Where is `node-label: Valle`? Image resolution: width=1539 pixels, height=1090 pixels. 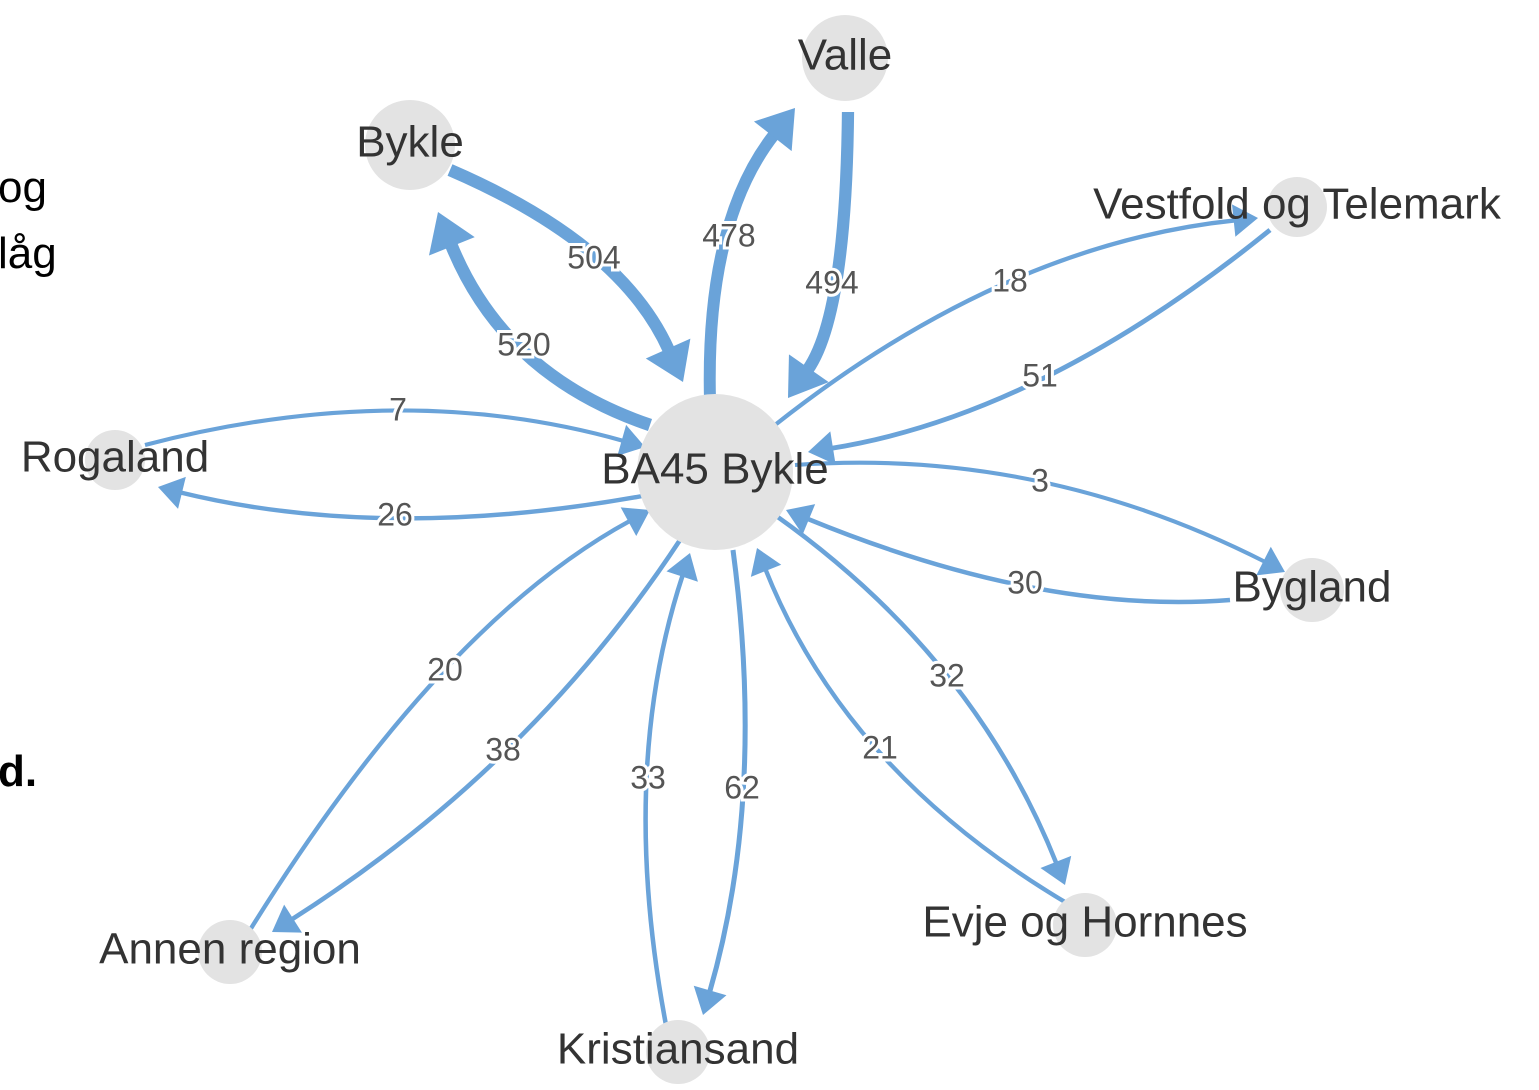
node-label: Valle is located at coordinates (845, 55).